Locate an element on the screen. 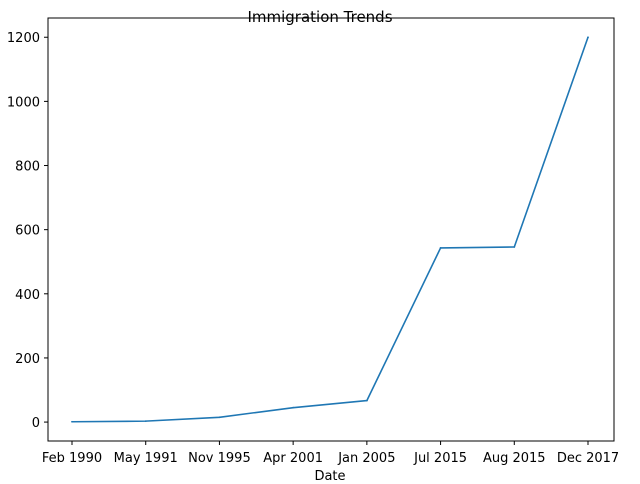 The image size is (640, 484). x-tick-label: Feb 1990 is located at coordinates (72, 458).